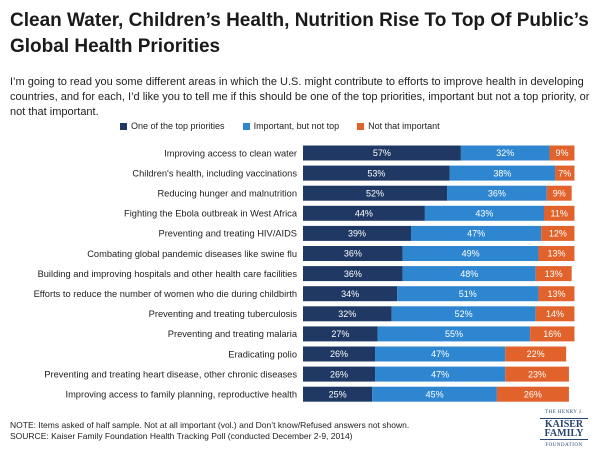  What do you see at coordinates (246, 126) in the screenshot?
I see `legend-swatch-important` at bounding box center [246, 126].